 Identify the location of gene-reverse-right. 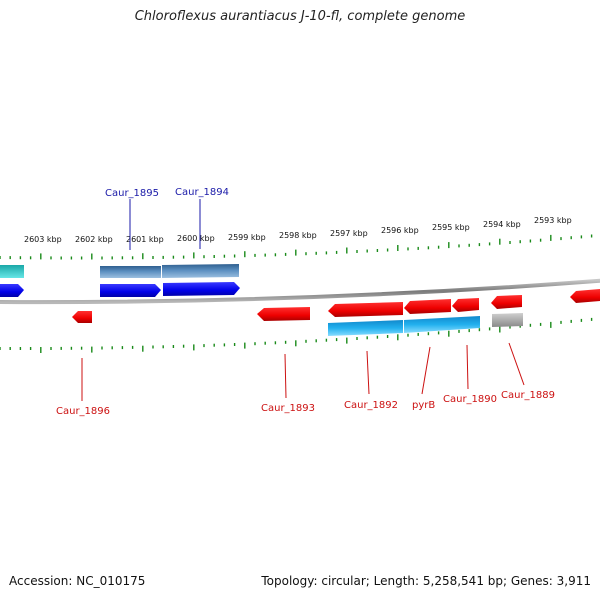
(585, 296).